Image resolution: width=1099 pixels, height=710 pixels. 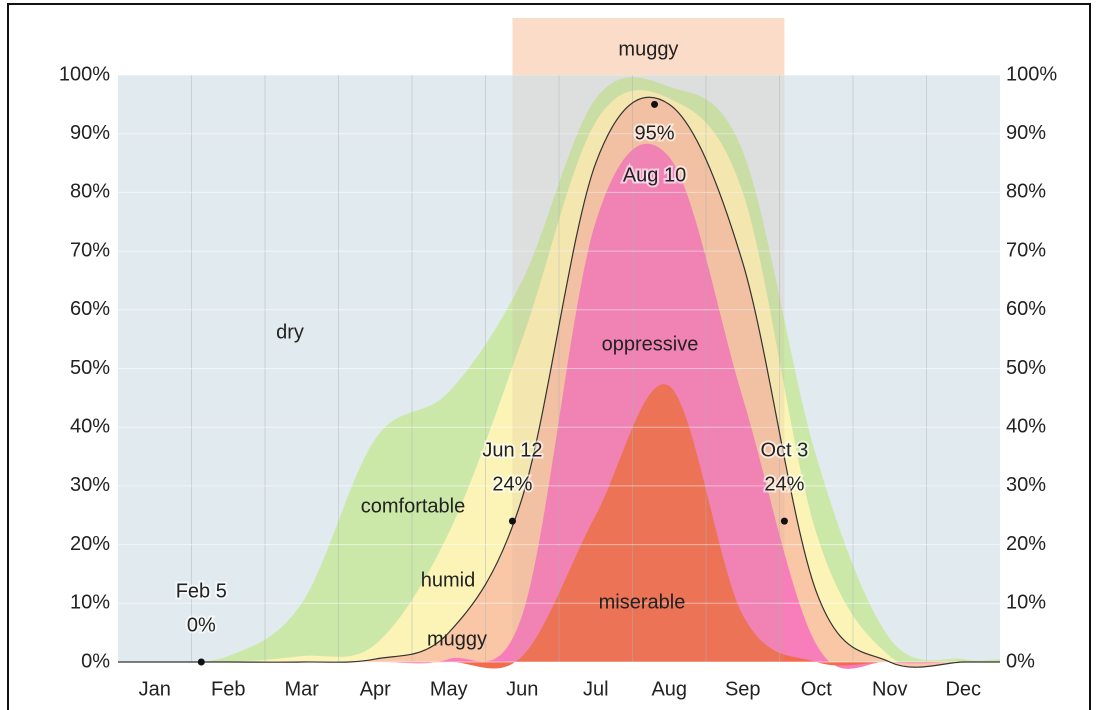 I want to click on y2-tick-label: 30%, so click(x=1026, y=485).